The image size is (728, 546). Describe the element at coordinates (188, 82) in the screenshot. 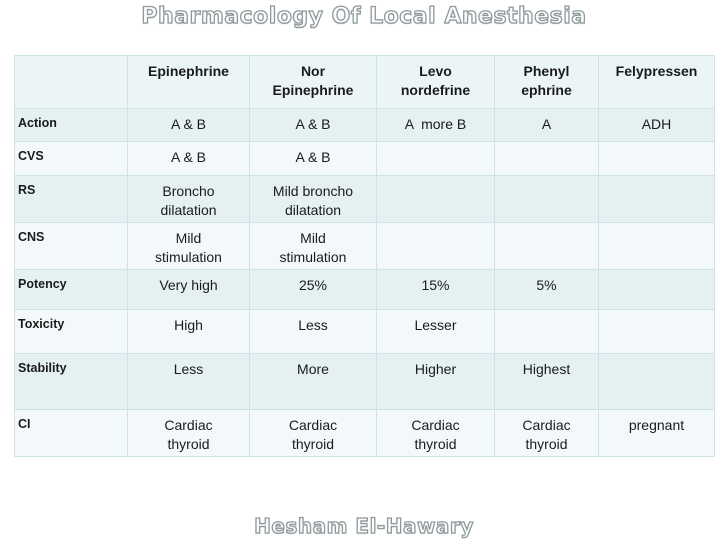

I see `column-header-epinephrine: Epinephrine` at that location.